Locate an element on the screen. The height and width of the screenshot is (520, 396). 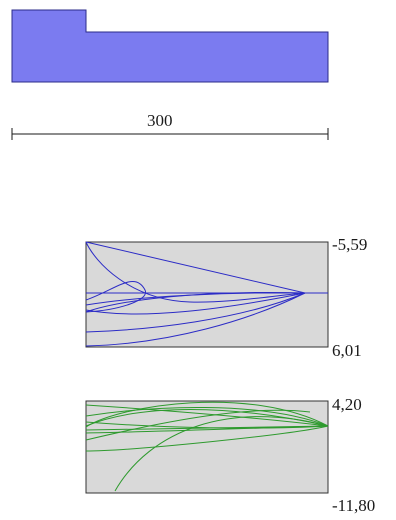
top-plot-max-label: -5,59 is located at coordinates (349, 244).